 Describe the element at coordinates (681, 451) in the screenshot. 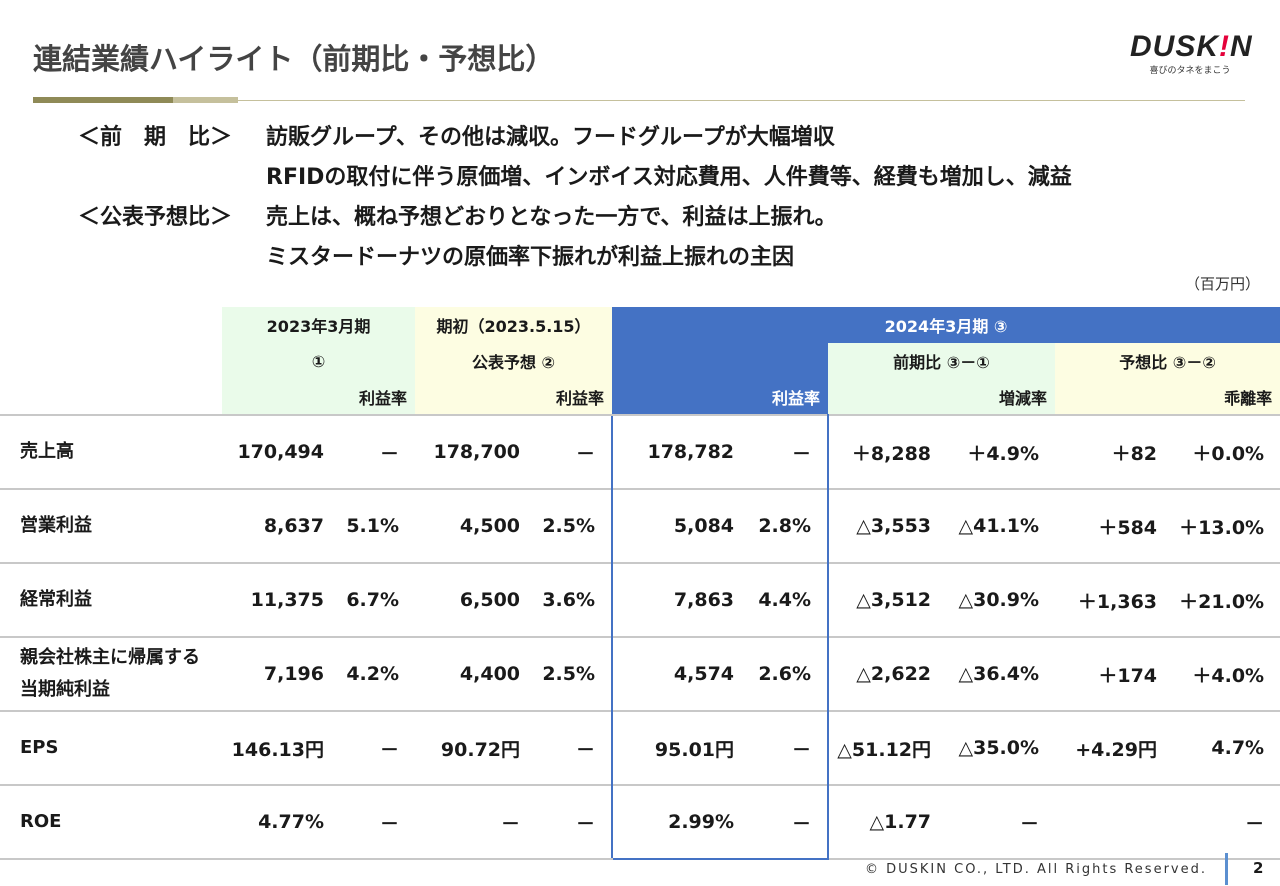

I see `cell-v3: 178,782` at that location.